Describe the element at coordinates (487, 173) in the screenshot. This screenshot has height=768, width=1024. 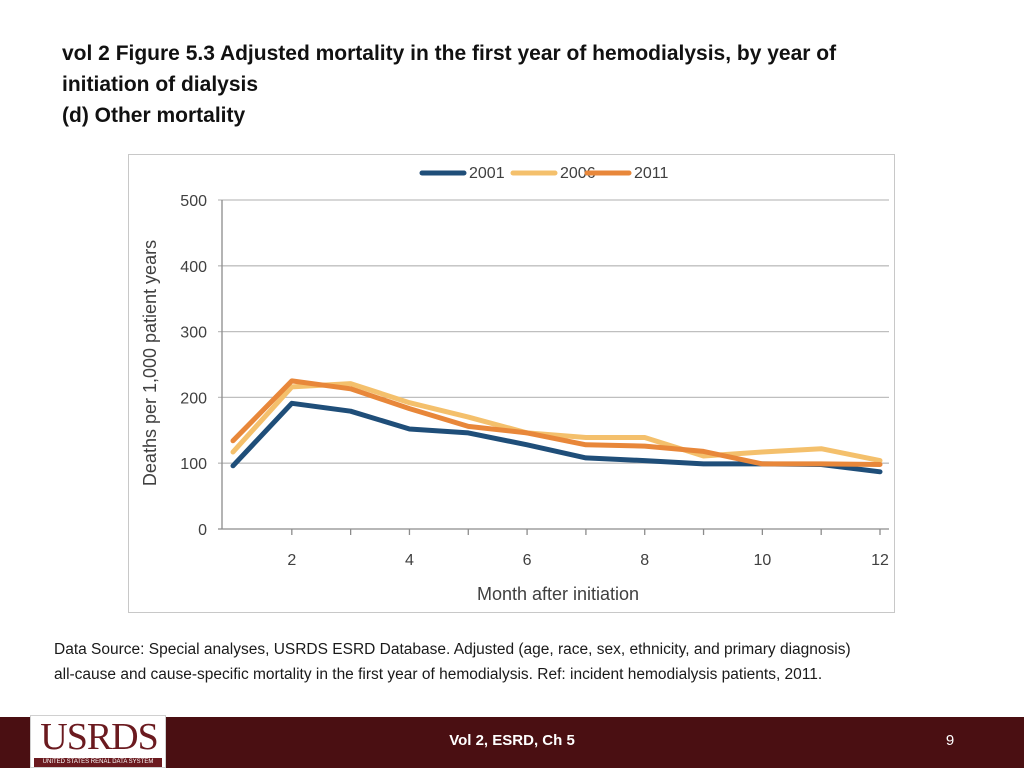
I see `legend-label-2001: 2001` at that location.